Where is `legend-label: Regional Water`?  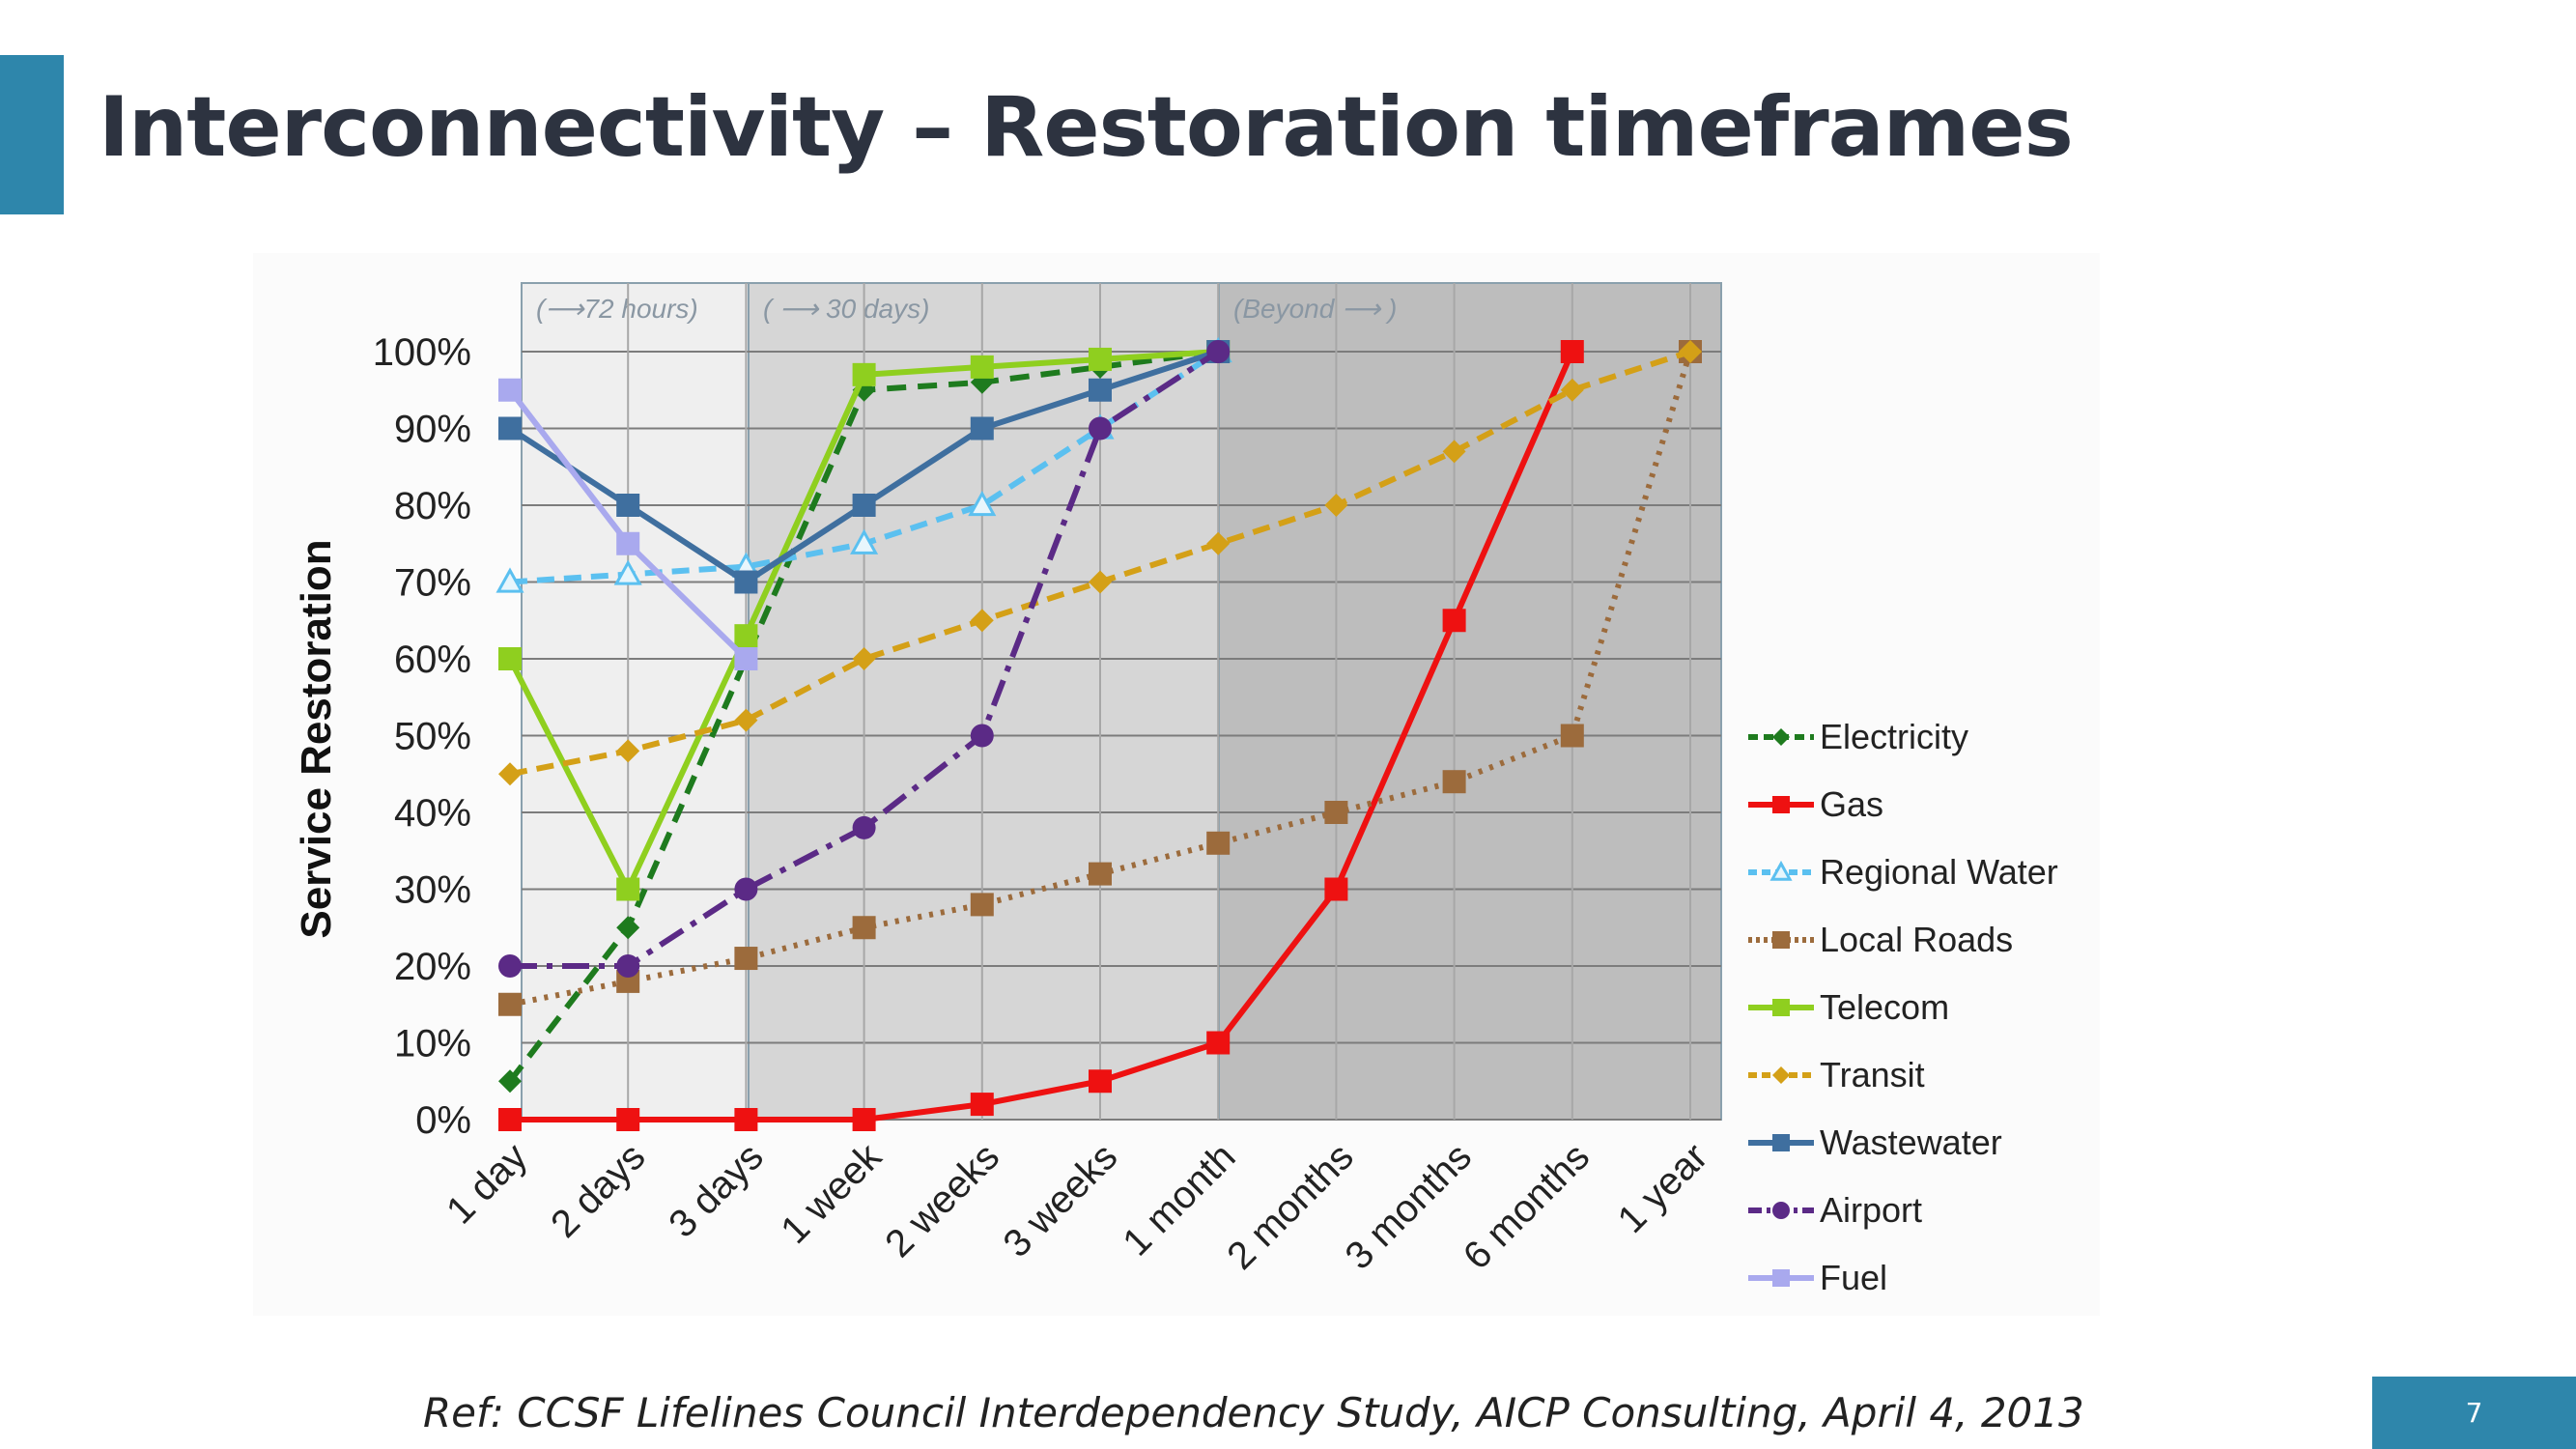
legend-label: Regional Water is located at coordinates (1939, 872).